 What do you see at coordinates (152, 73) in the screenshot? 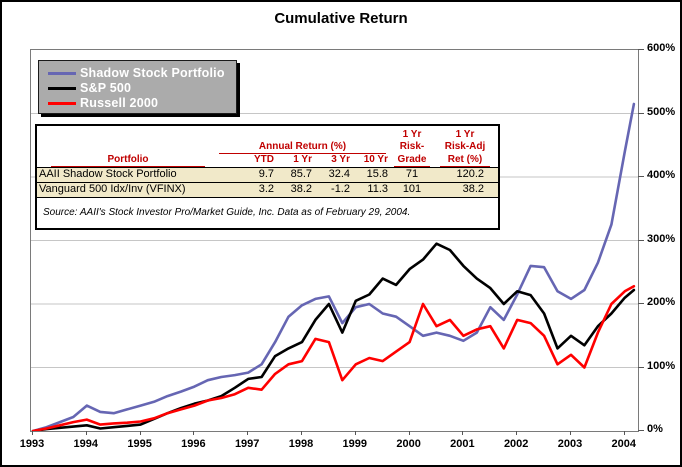
I see `legend-label: Shadow Stock Portfolio` at bounding box center [152, 73].